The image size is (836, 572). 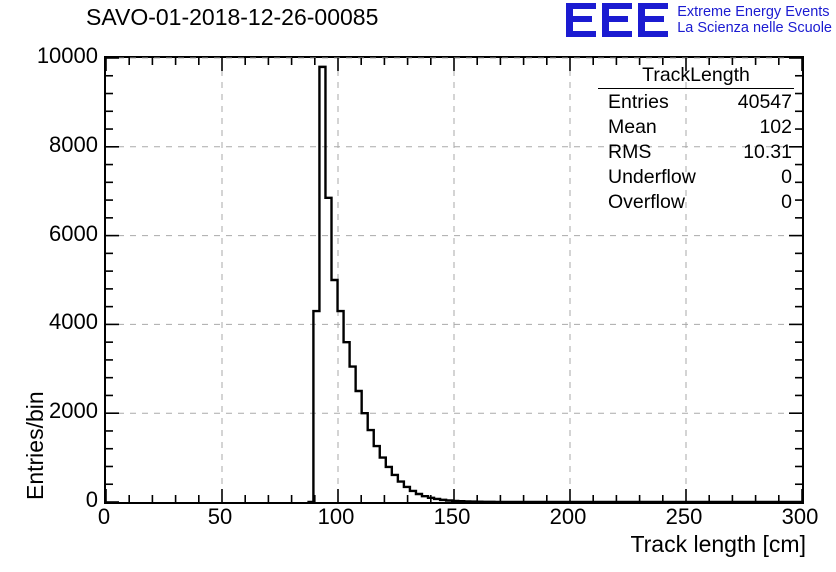 I want to click on x-tick-label: 250, so click(x=684, y=516).